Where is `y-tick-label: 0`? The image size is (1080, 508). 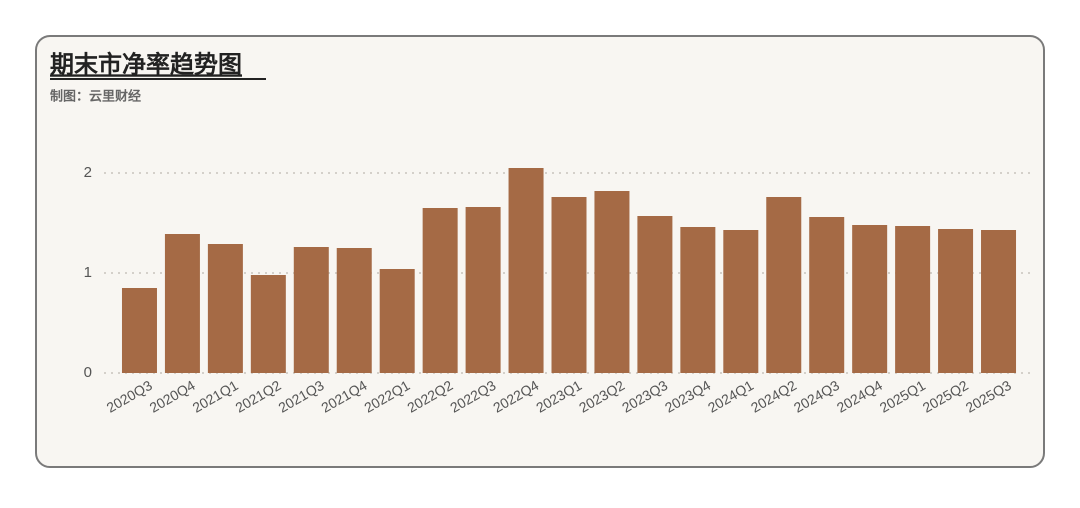 y-tick-label: 0 is located at coordinates (88, 372).